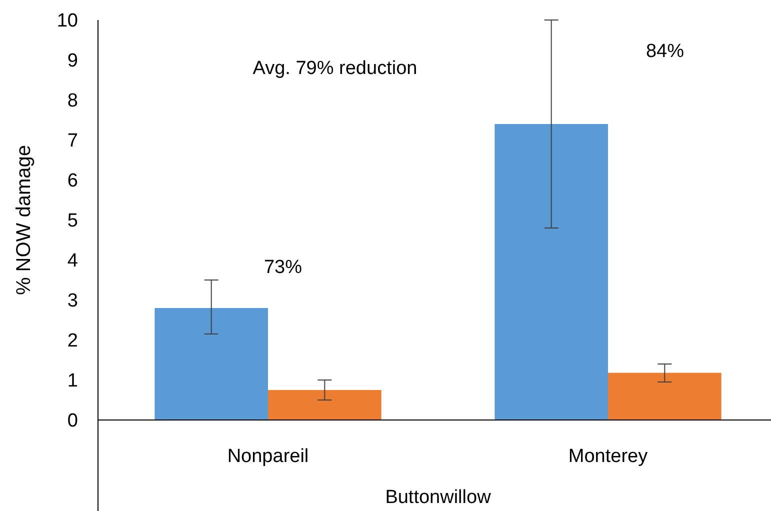  Describe the element at coordinates (72, 181) in the screenshot. I see `y-tick-label: 6` at that location.